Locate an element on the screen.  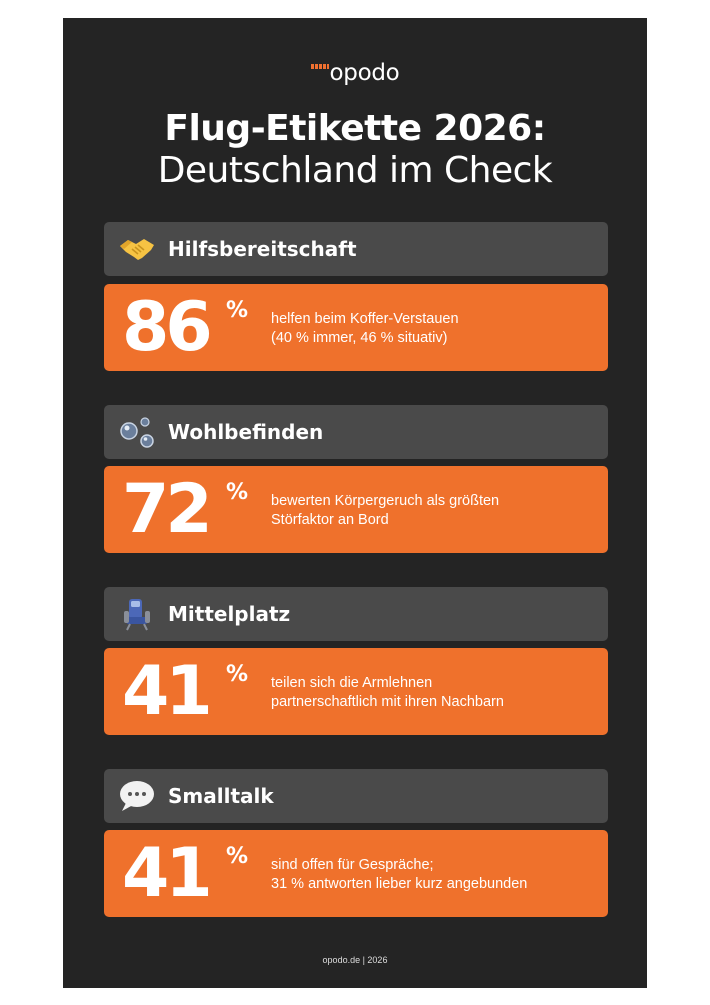
page-title: Flug-Etikette 2026: is located at coordinates (355, 128).